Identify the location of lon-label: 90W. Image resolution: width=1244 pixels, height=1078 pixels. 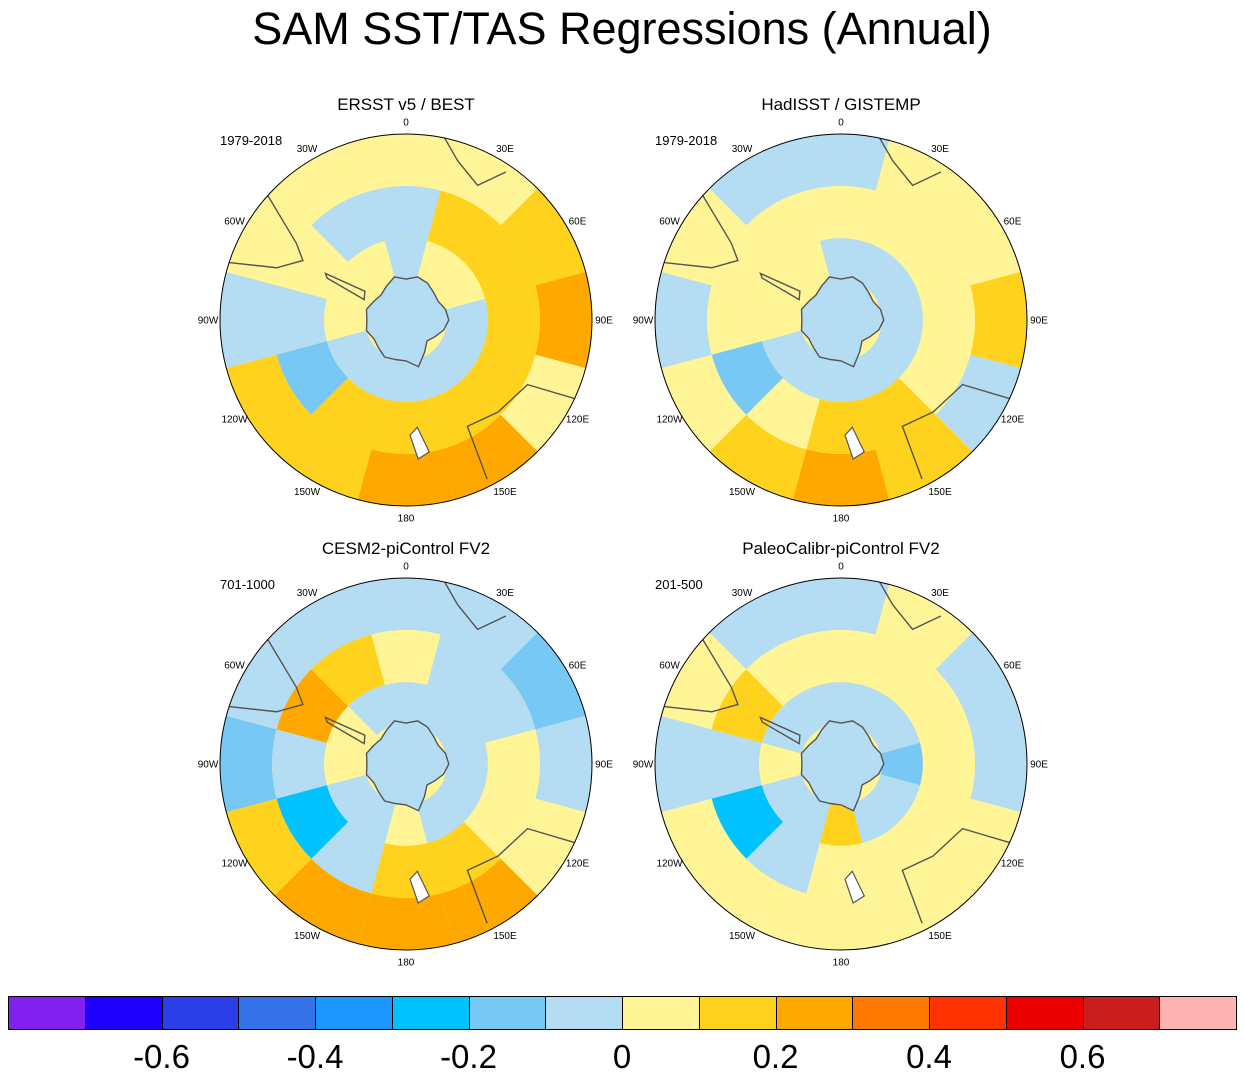
(643, 321).